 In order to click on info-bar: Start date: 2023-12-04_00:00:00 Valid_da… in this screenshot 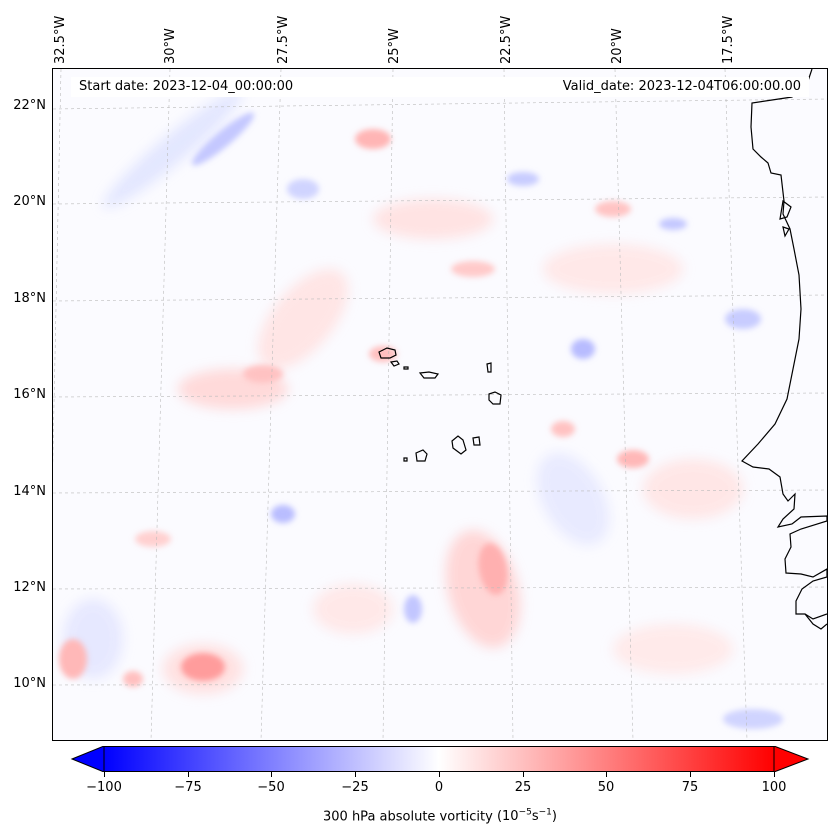, I will do `click(440, 87)`.